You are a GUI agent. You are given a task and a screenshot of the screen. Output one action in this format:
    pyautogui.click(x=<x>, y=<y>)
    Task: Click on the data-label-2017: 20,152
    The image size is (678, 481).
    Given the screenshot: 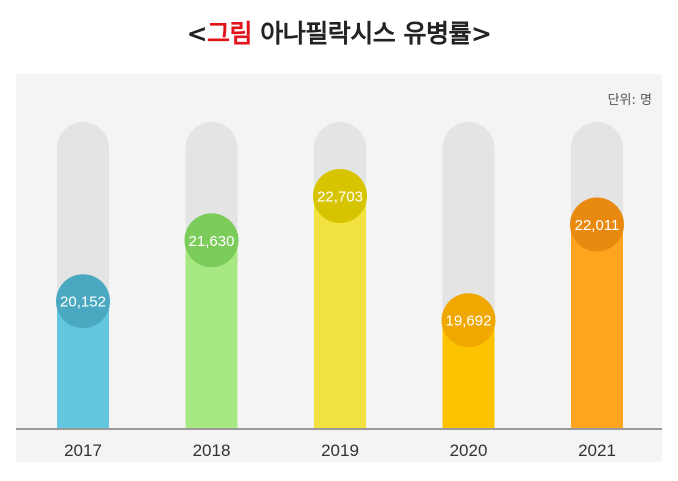 What is the action you would take?
    pyautogui.click(x=83, y=302)
    